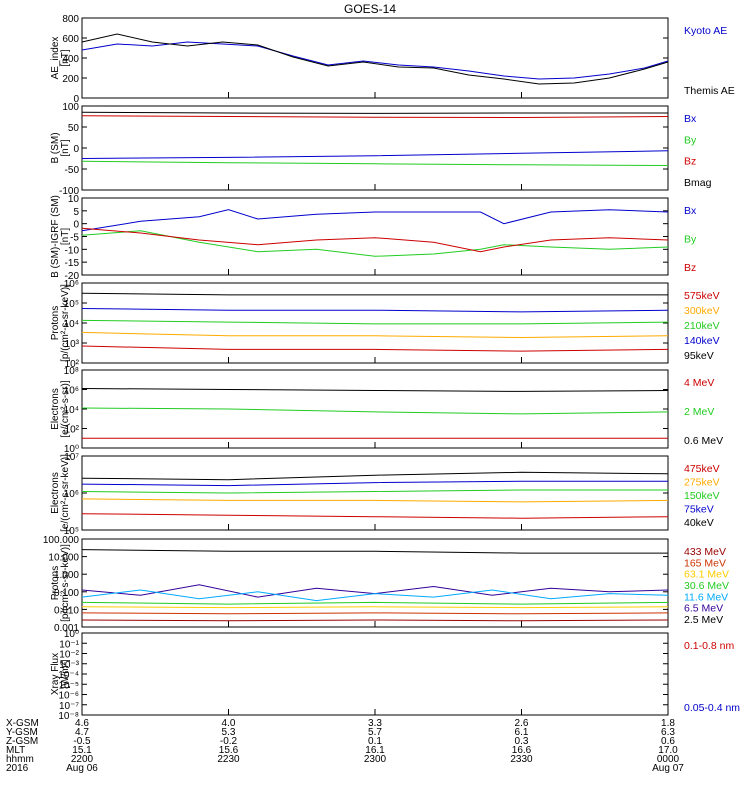 The height and width of the screenshot is (800, 750). Describe the element at coordinates (699, 510) in the screenshot. I see `legend-label: 75keV` at that location.